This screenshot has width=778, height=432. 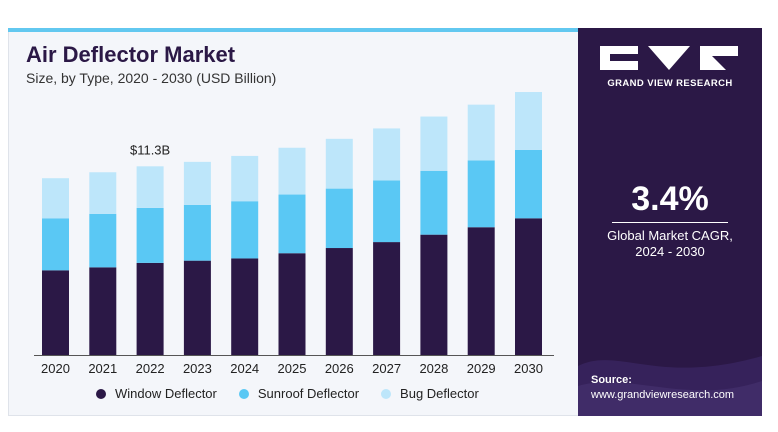 What do you see at coordinates (150, 149) in the screenshot?
I see `data-label-2022: $11.3B` at bounding box center [150, 149].